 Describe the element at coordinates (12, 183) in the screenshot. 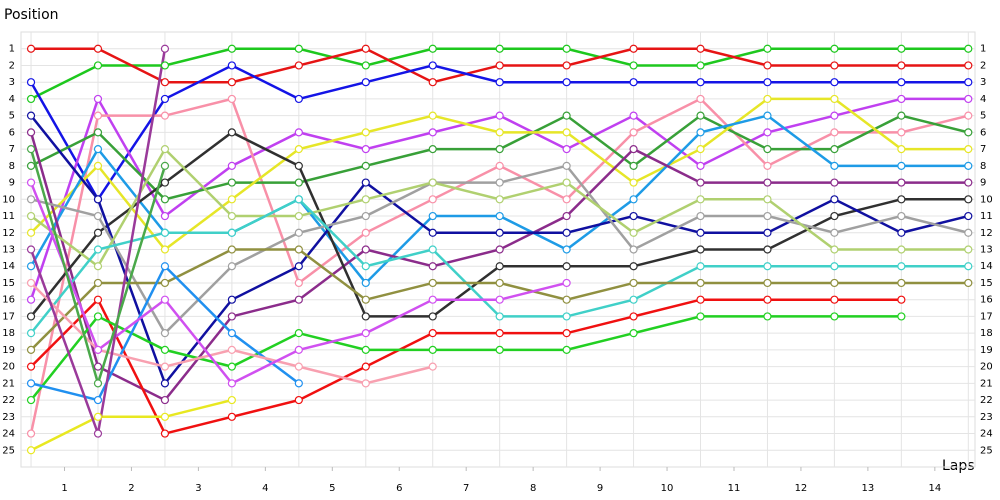

I see `y-tick-label: 9` at that location.